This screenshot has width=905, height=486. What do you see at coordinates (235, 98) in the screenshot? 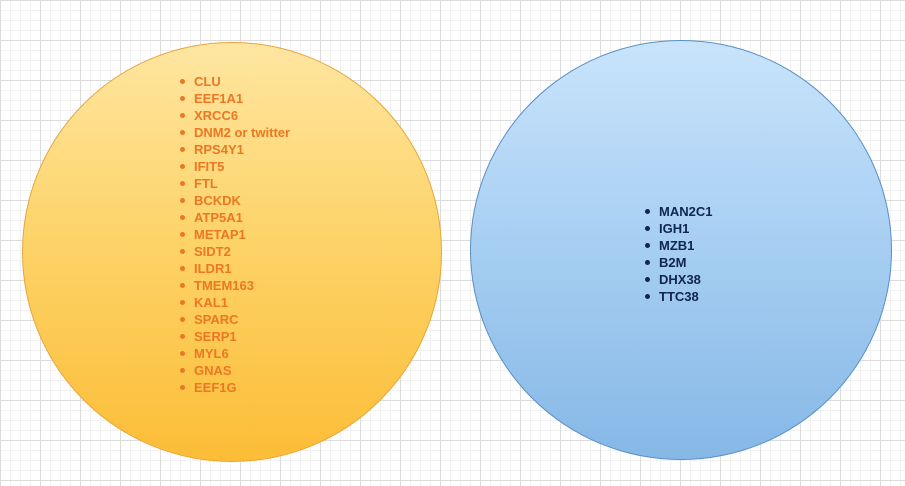
I see `left-gene-item: EEF1A1` at bounding box center [235, 98].